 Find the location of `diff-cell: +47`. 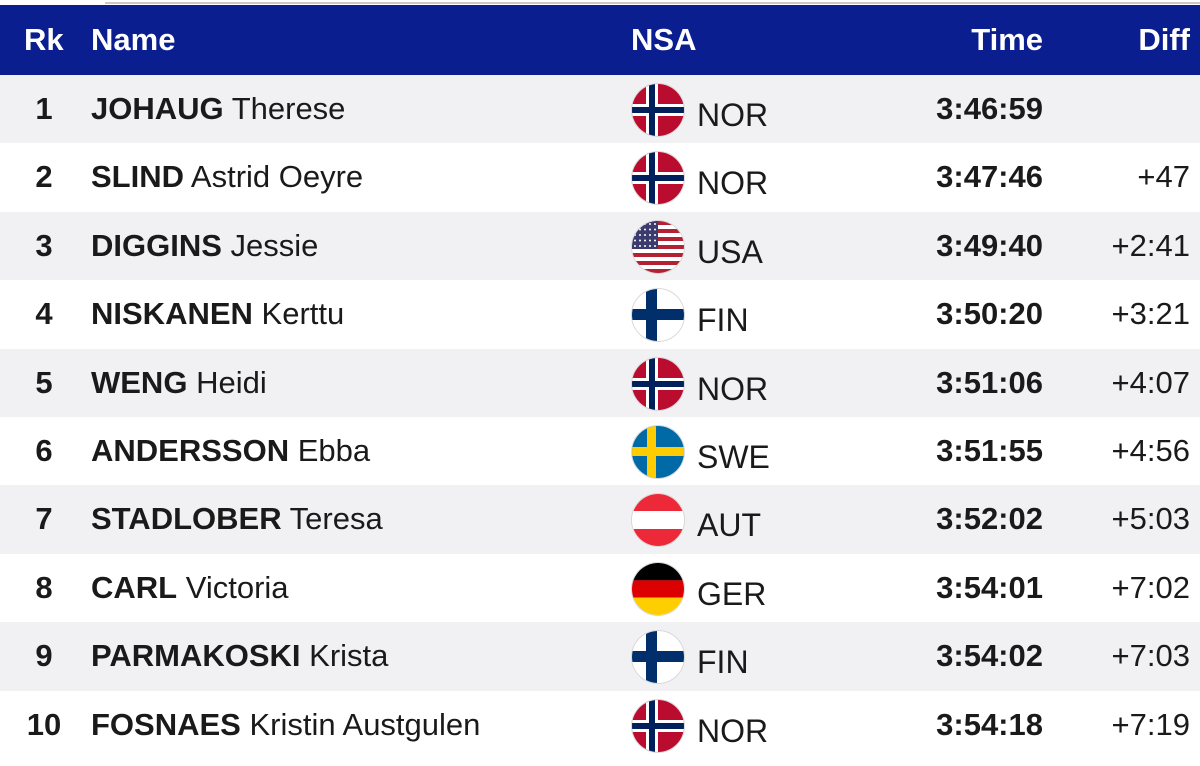

diff-cell: +47 is located at coordinates (1163, 177).